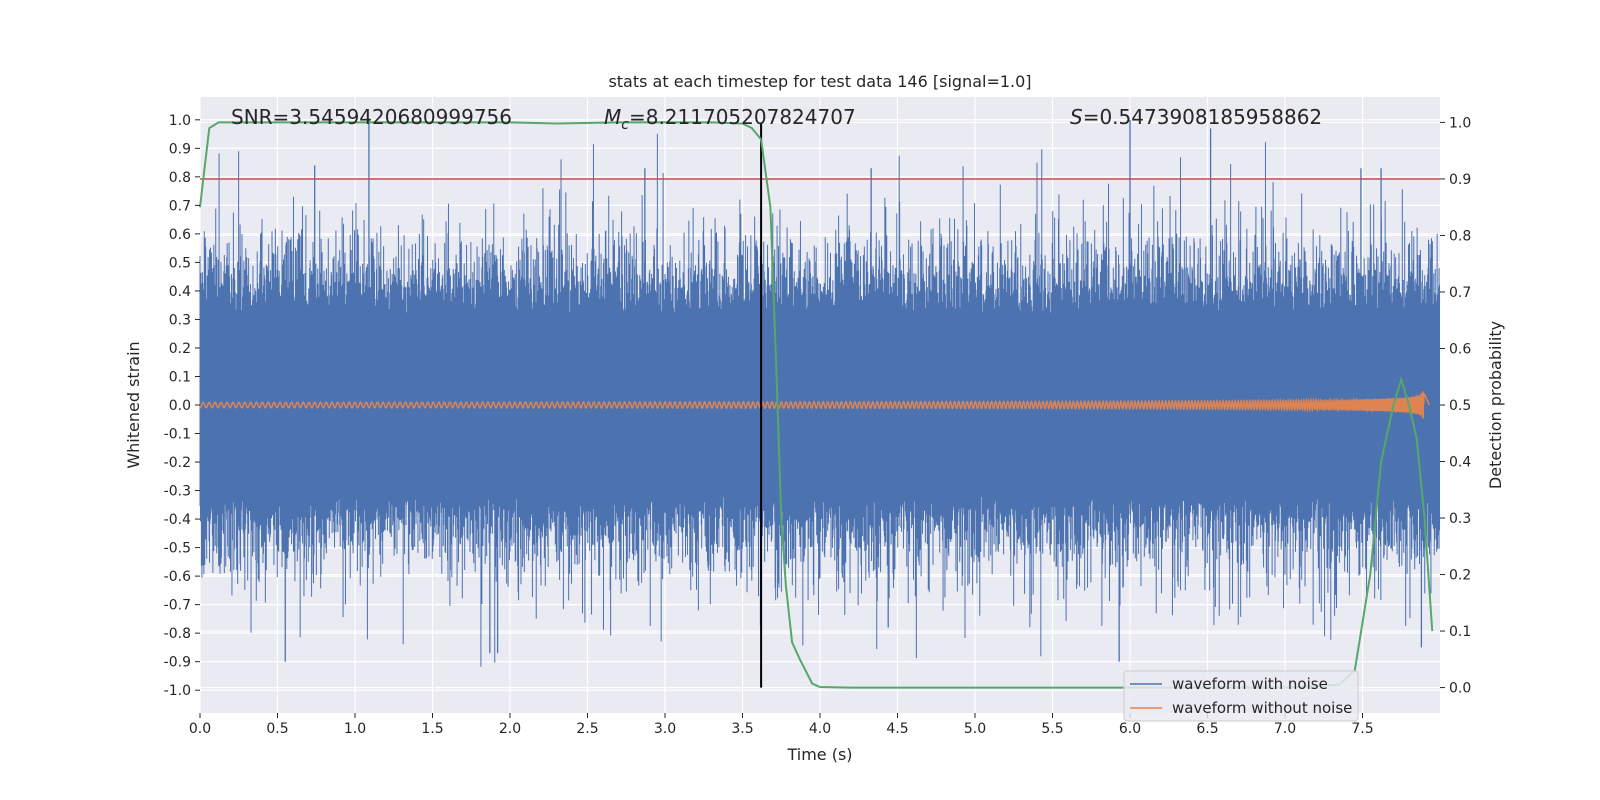 This screenshot has height=800, width=1600. I want to click on x-axis-label: Time (s), so click(819, 754).